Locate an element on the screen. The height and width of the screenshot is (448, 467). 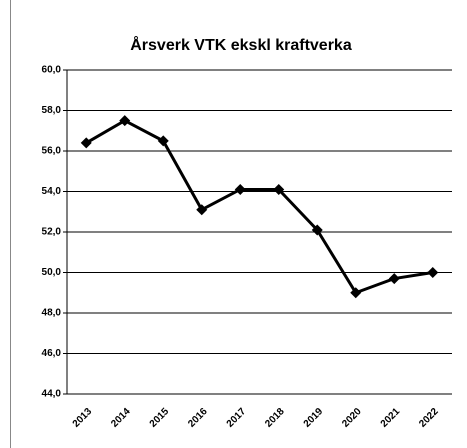
y-tick-label: 58,0 is located at coordinates (52, 110).